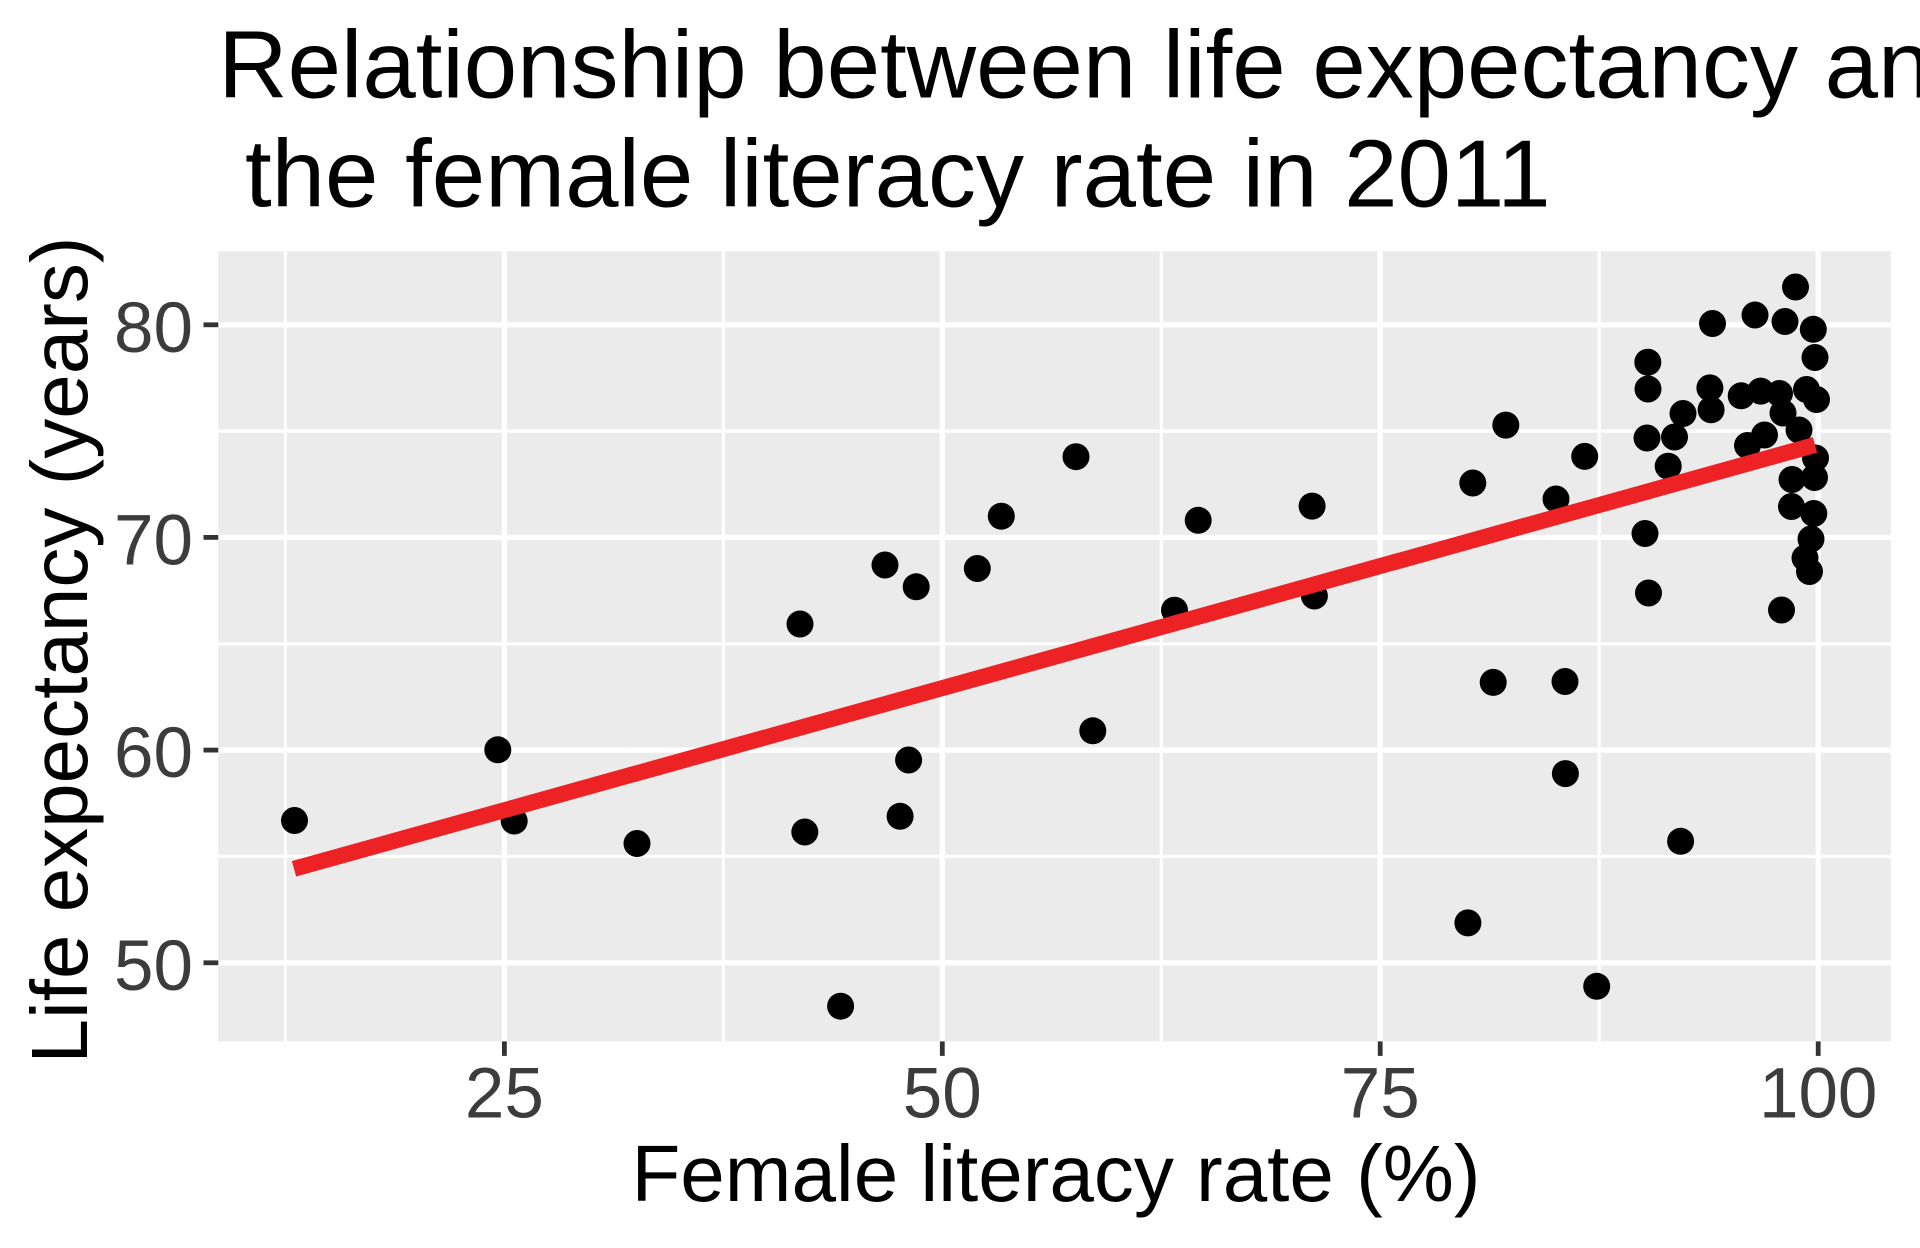  Describe the element at coordinates (1380, 1094) in the screenshot. I see `svg-text: 75` at that location.